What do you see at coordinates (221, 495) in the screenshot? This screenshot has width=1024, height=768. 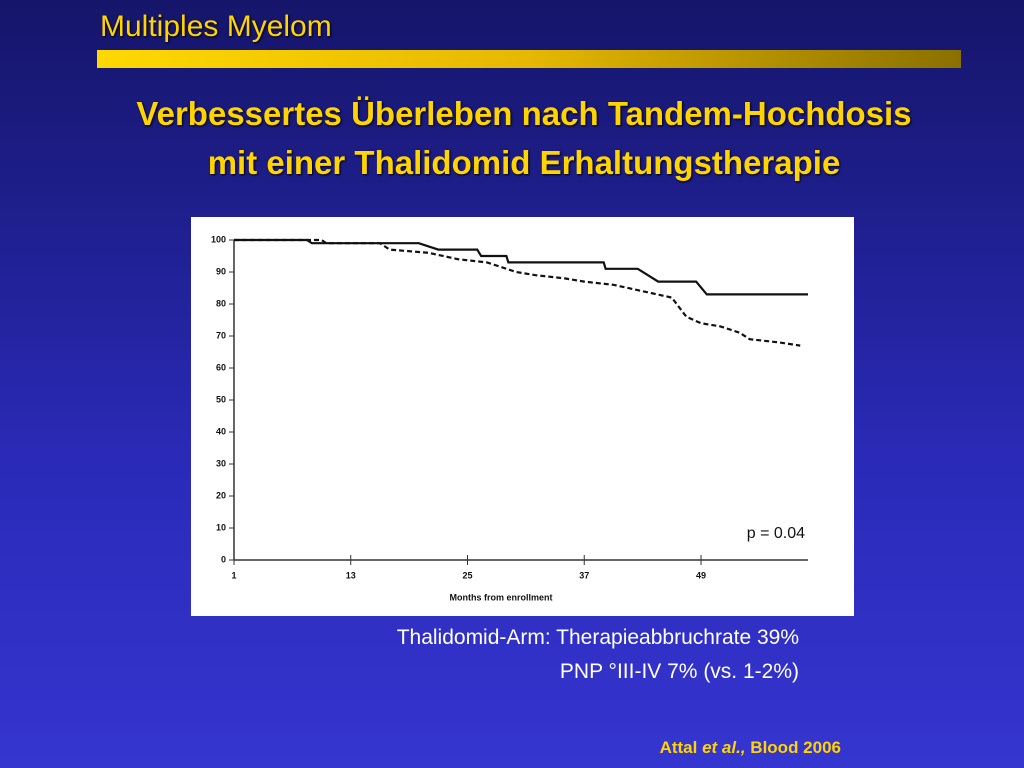 I see `y-tick-label: 20` at bounding box center [221, 495].